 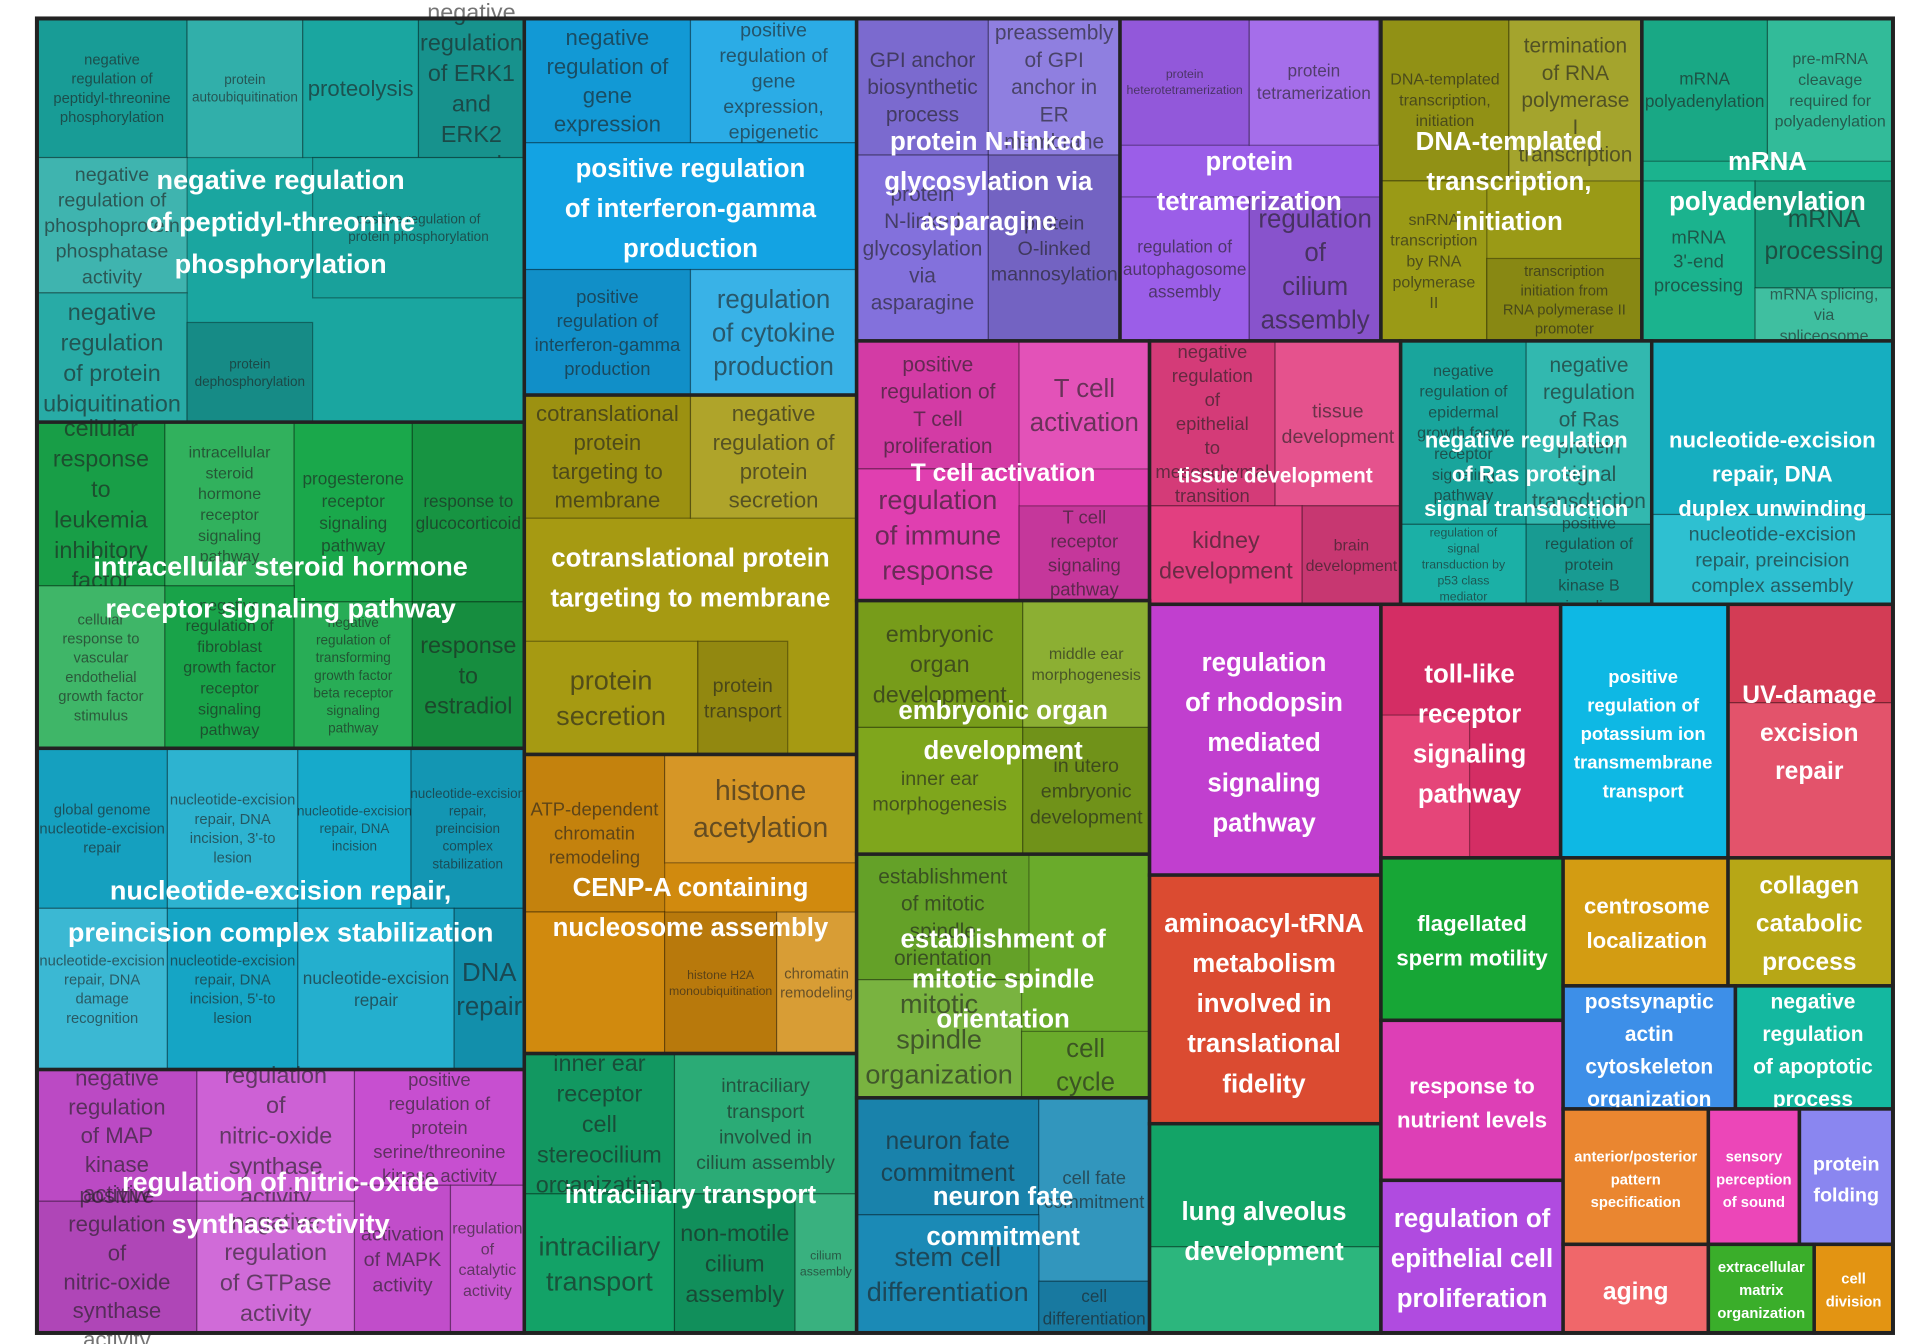 What do you see at coordinates (376, 989) in the screenshot?
I see `treemap-cell-label: nucleotide-excision repair` at bounding box center [376, 989].